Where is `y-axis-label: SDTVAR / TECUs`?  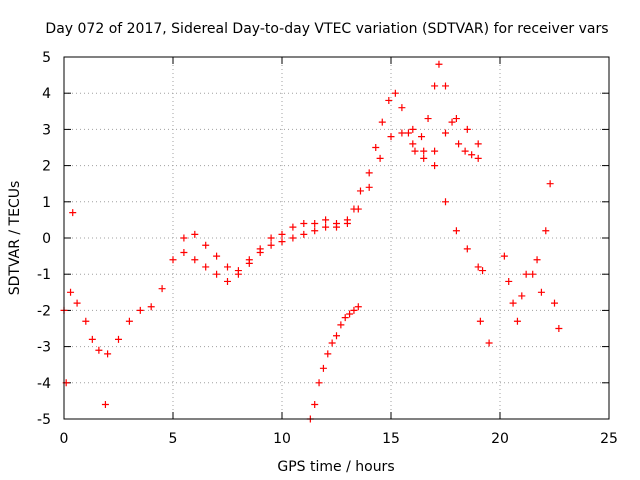
y-axis-label: SDTVAR / TECUs is located at coordinates (15, 238).